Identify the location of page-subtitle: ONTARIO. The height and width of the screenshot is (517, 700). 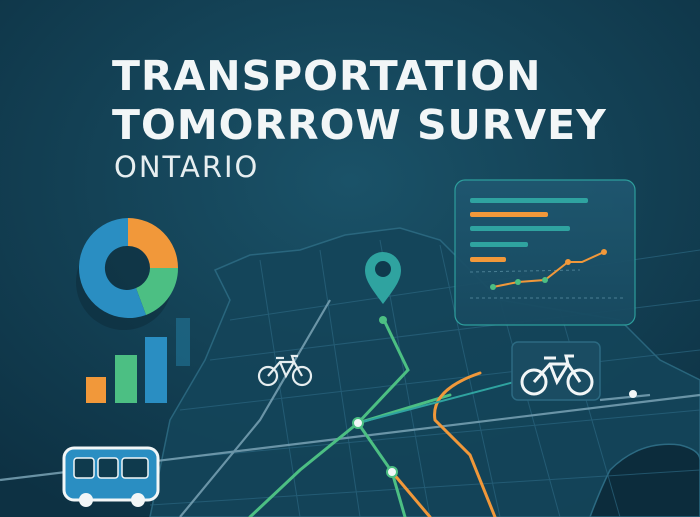
(187, 167).